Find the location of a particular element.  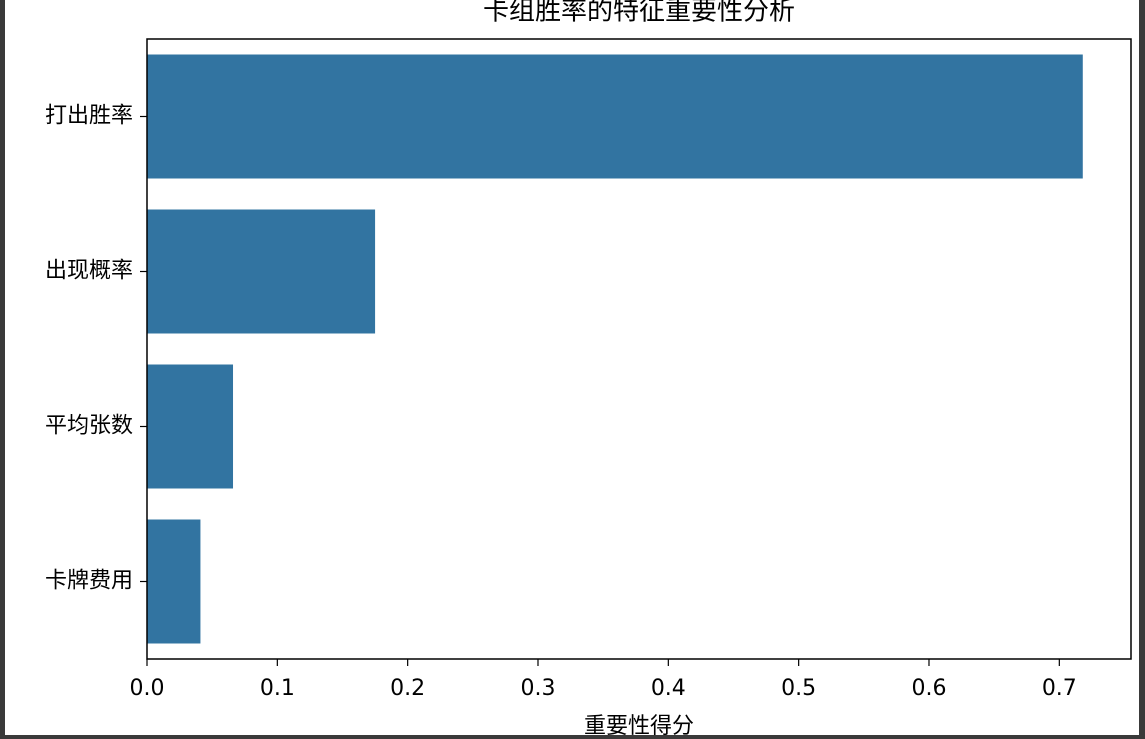

y-tick-label: 出现概率 is located at coordinates (89, 271).